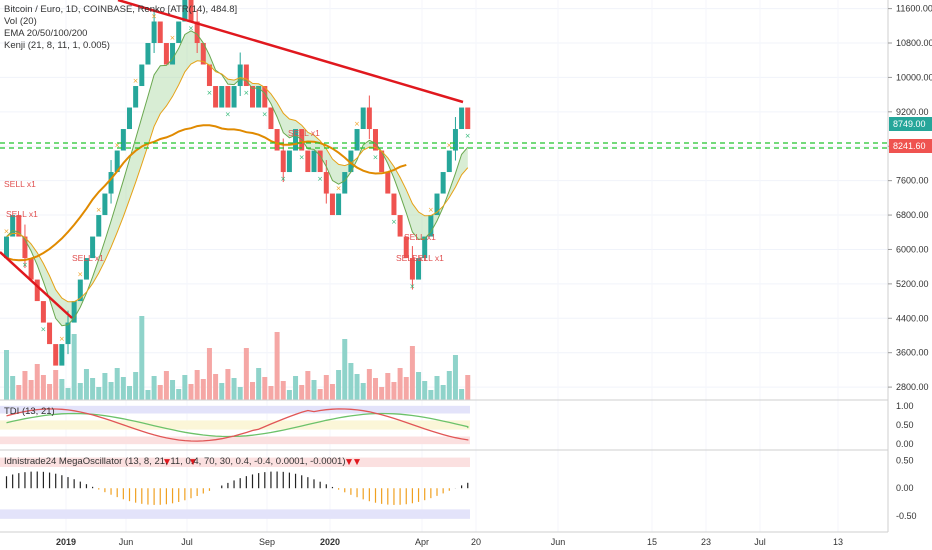 Image resolution: width=932 pixels, height=550 pixels. Describe the element at coordinates (206, 193) in the screenshot. I see `ema-200-line` at that location.